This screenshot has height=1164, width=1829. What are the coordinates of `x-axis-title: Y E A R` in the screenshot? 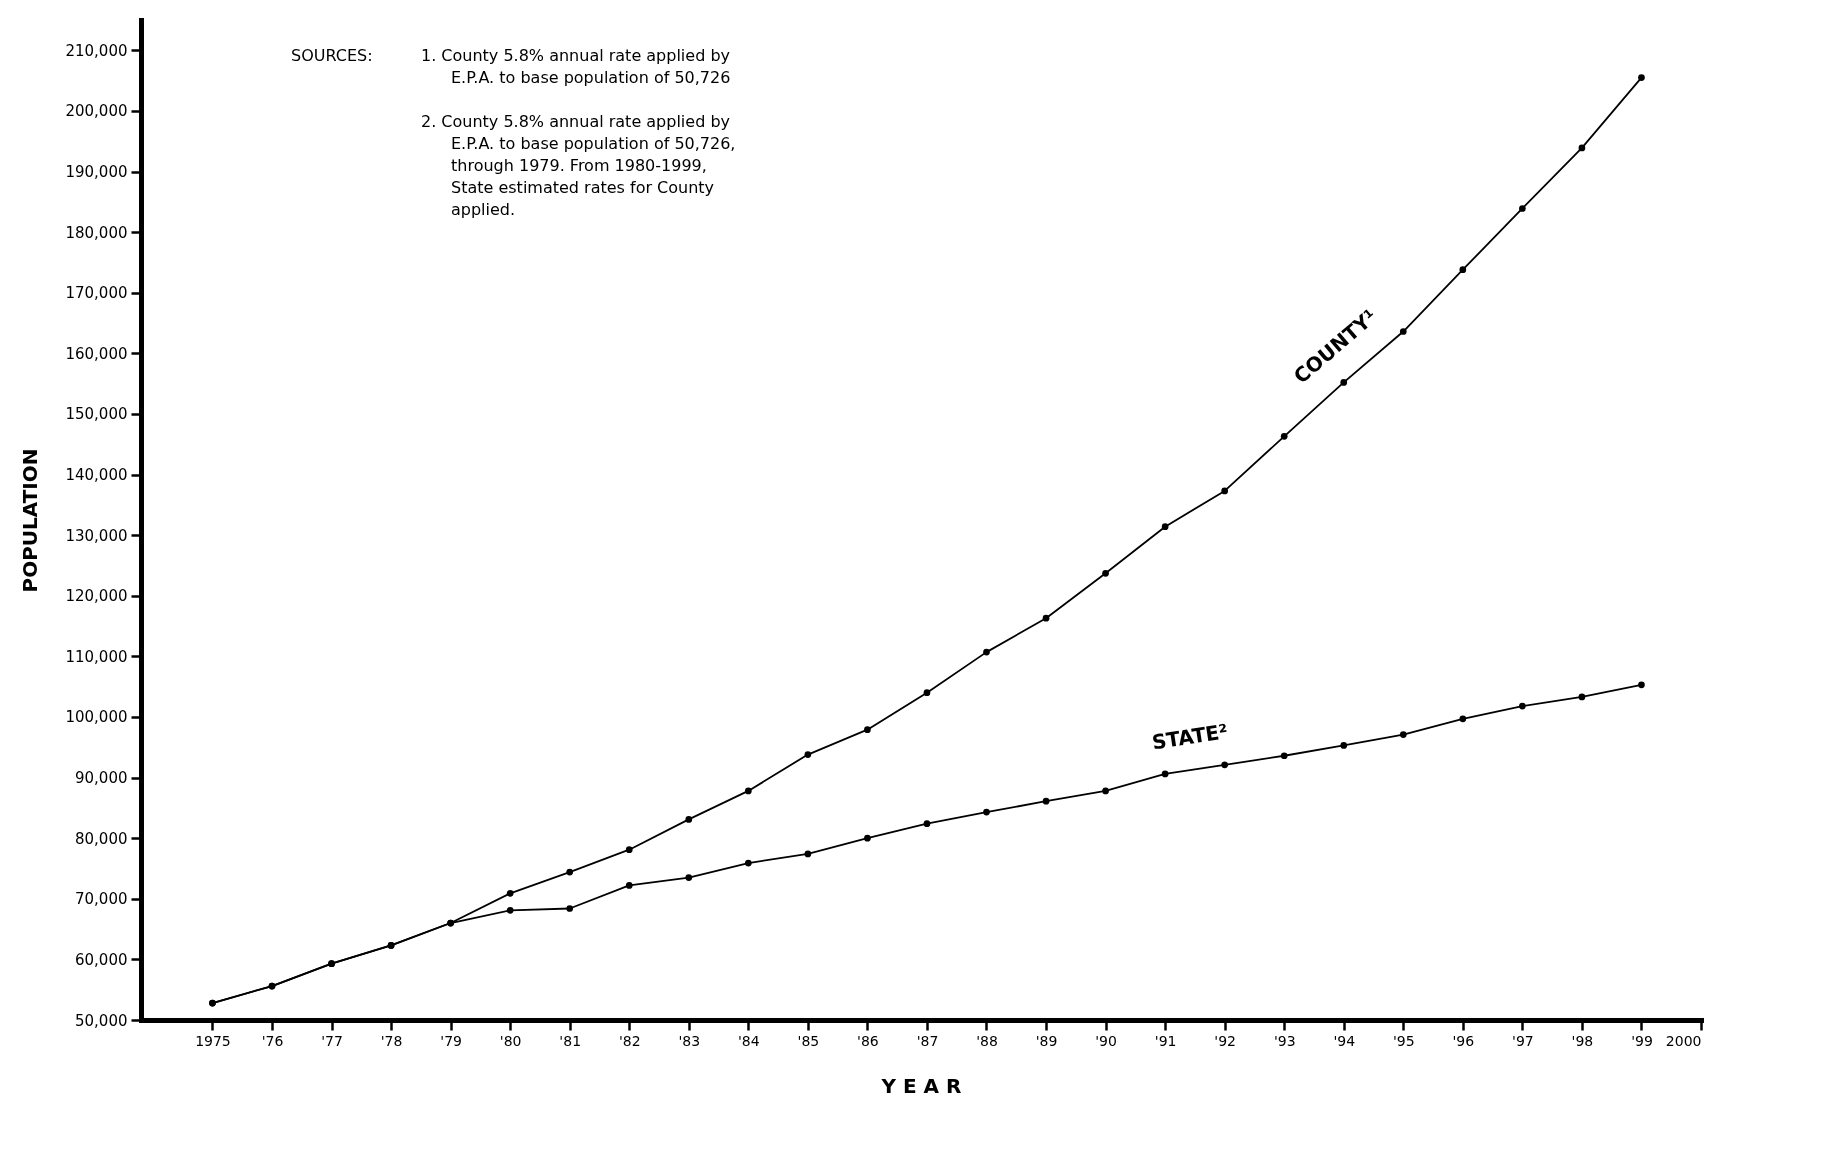 It's located at (921, 1085).